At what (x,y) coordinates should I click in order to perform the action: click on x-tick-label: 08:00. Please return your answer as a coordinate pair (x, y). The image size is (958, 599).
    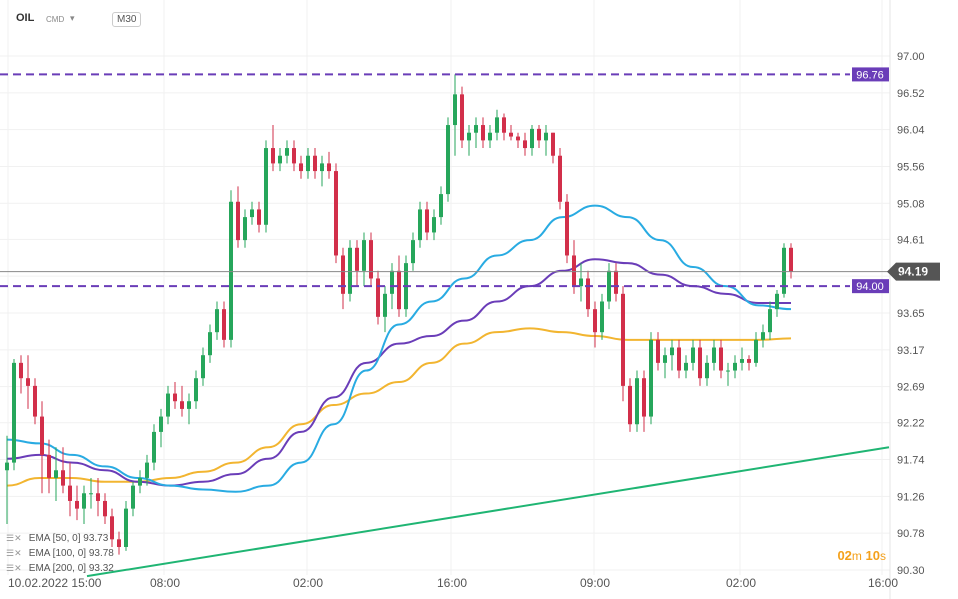
    Looking at the image, I should click on (165, 583).